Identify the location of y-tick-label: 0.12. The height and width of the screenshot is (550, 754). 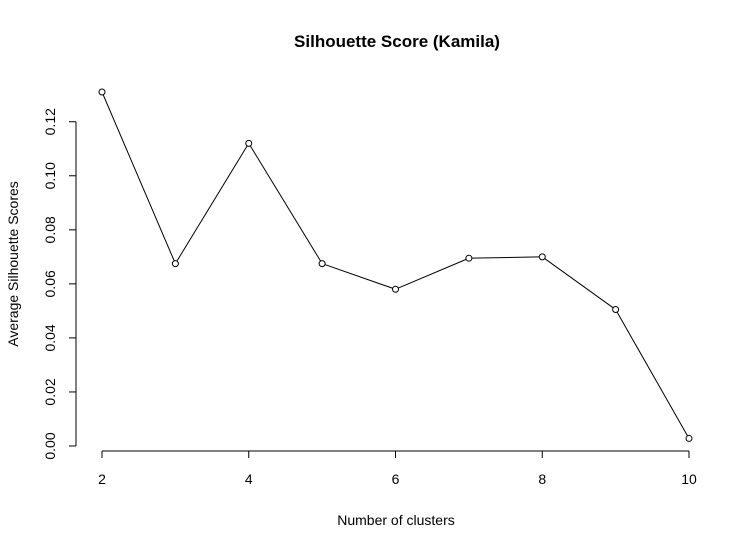
(50, 121).